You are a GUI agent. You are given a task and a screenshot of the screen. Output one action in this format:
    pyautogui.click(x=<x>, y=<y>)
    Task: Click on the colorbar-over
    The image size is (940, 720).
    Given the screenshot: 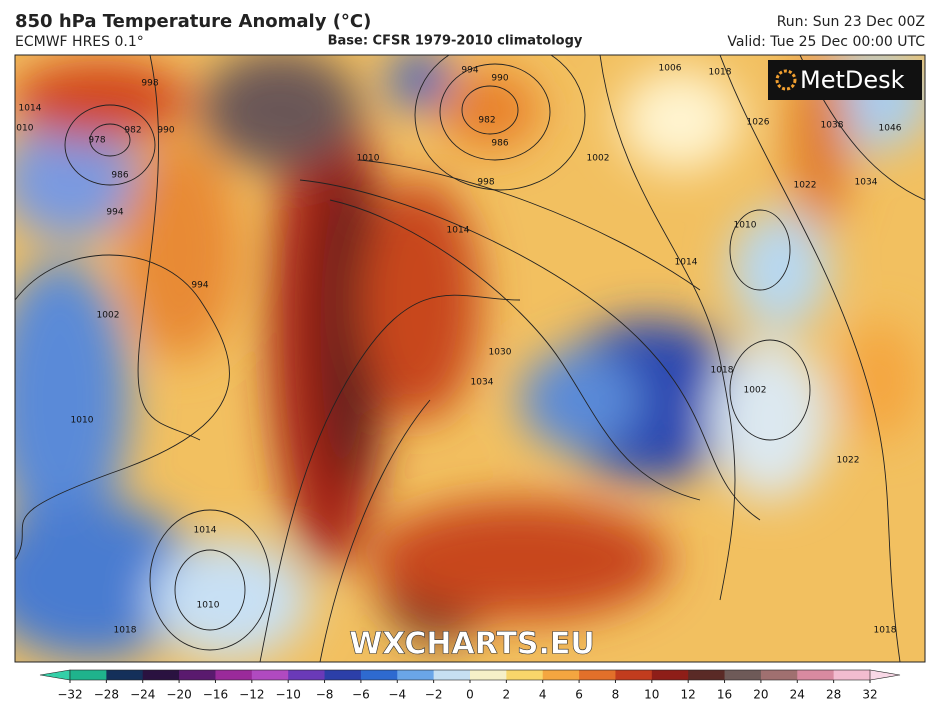 What is the action you would take?
    pyautogui.click(x=885, y=675)
    